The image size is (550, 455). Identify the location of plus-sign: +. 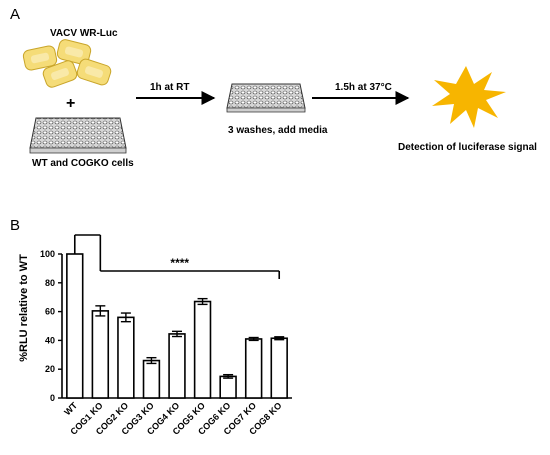
(70, 103).